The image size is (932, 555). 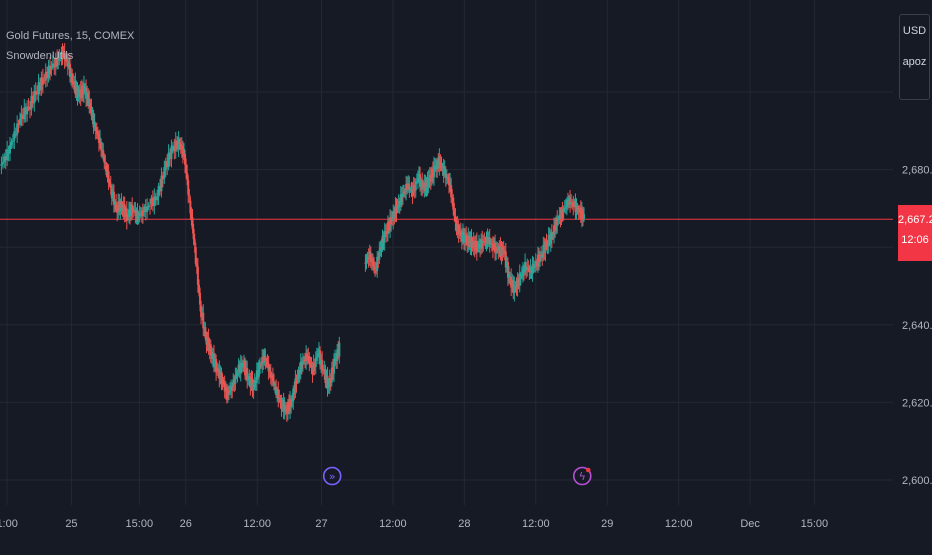 I want to click on event-marker-glyph: ϟ, so click(x=582, y=476).